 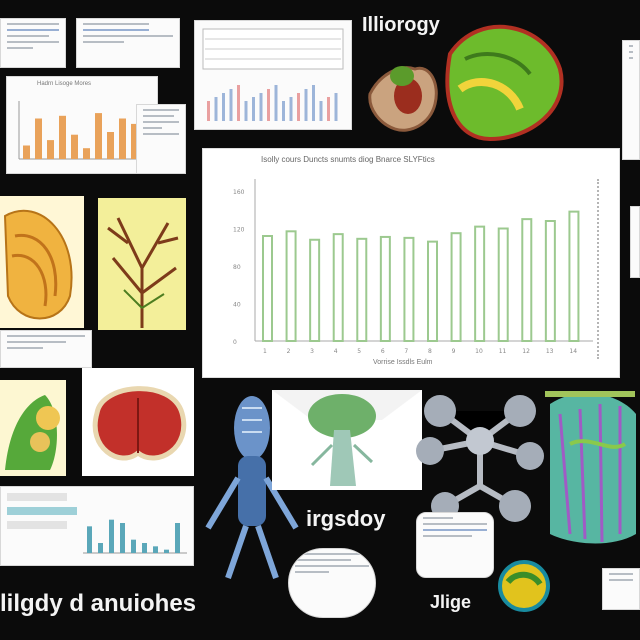 I want to click on main-chart-y-tick: 120, so click(x=239, y=230).